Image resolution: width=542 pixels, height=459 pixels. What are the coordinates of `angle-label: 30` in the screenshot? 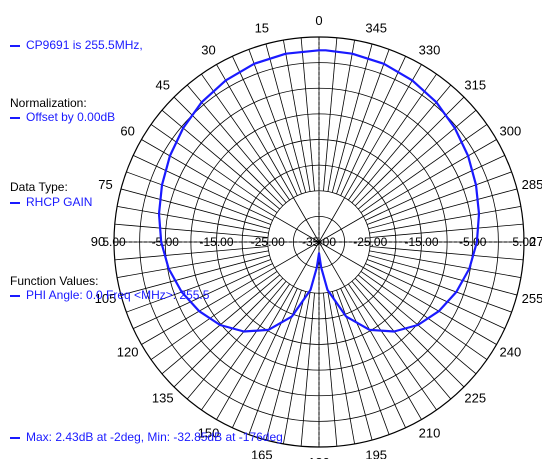 It's located at (208, 50).